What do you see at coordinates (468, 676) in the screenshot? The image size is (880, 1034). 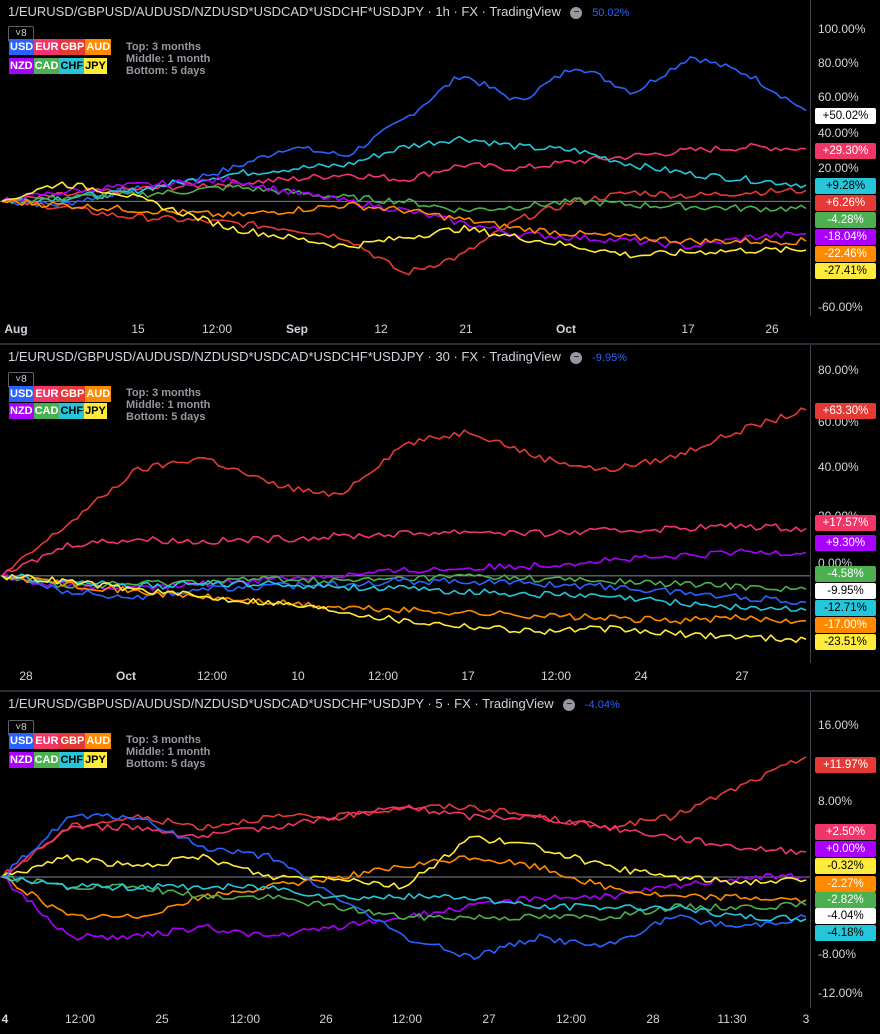 I see `x-tick-label: 17` at bounding box center [468, 676].